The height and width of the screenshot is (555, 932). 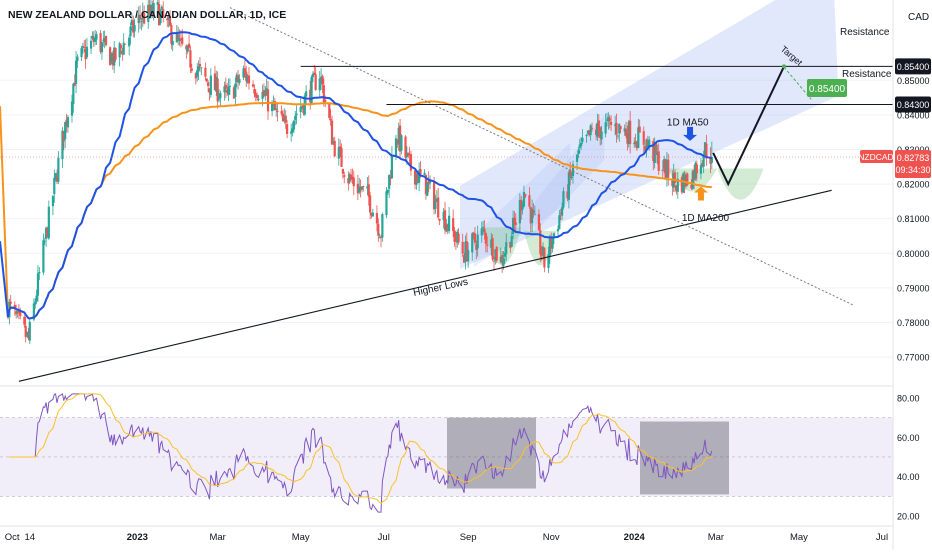 What do you see at coordinates (688, 122) in the screenshot?
I see `ma50-label: 1D MA50` at bounding box center [688, 122].